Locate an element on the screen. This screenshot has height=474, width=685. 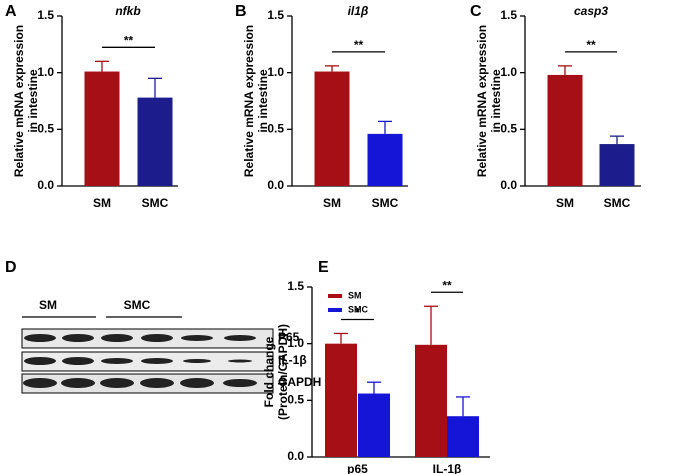
panel-label: D is located at coordinates (11, 267).